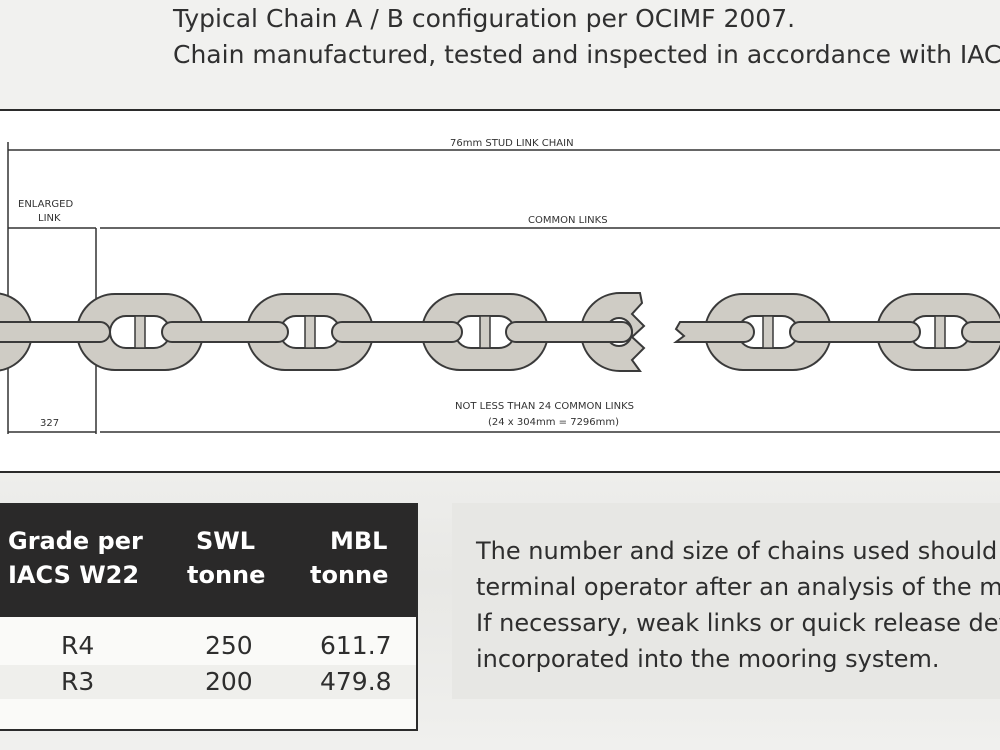 Image resolution: width=1000 pixels, height=750 pixels. I want to click on table-row-shading, so click(208, 682).